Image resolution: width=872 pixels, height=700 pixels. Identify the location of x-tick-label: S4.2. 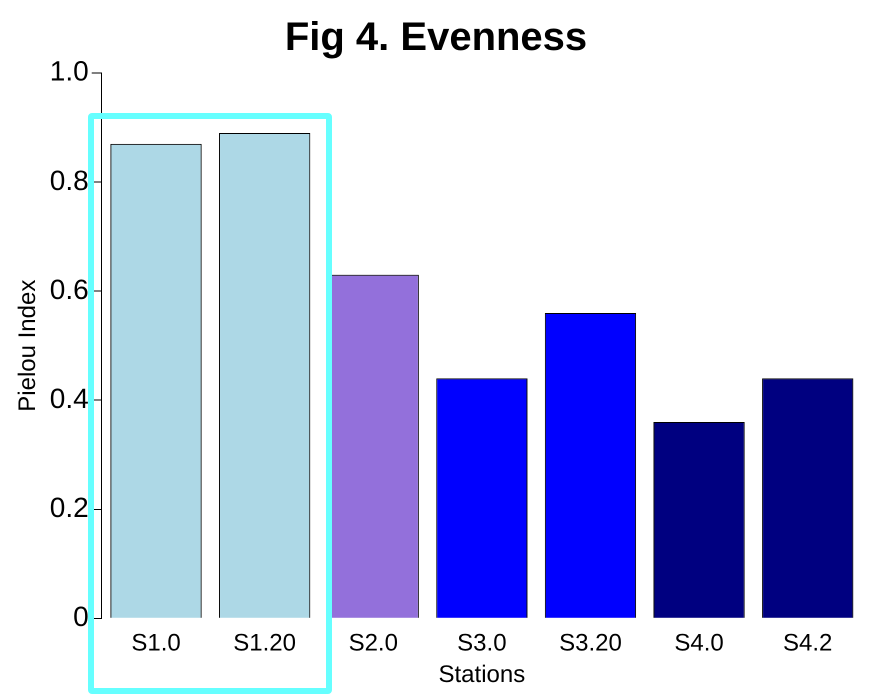
(807, 642).